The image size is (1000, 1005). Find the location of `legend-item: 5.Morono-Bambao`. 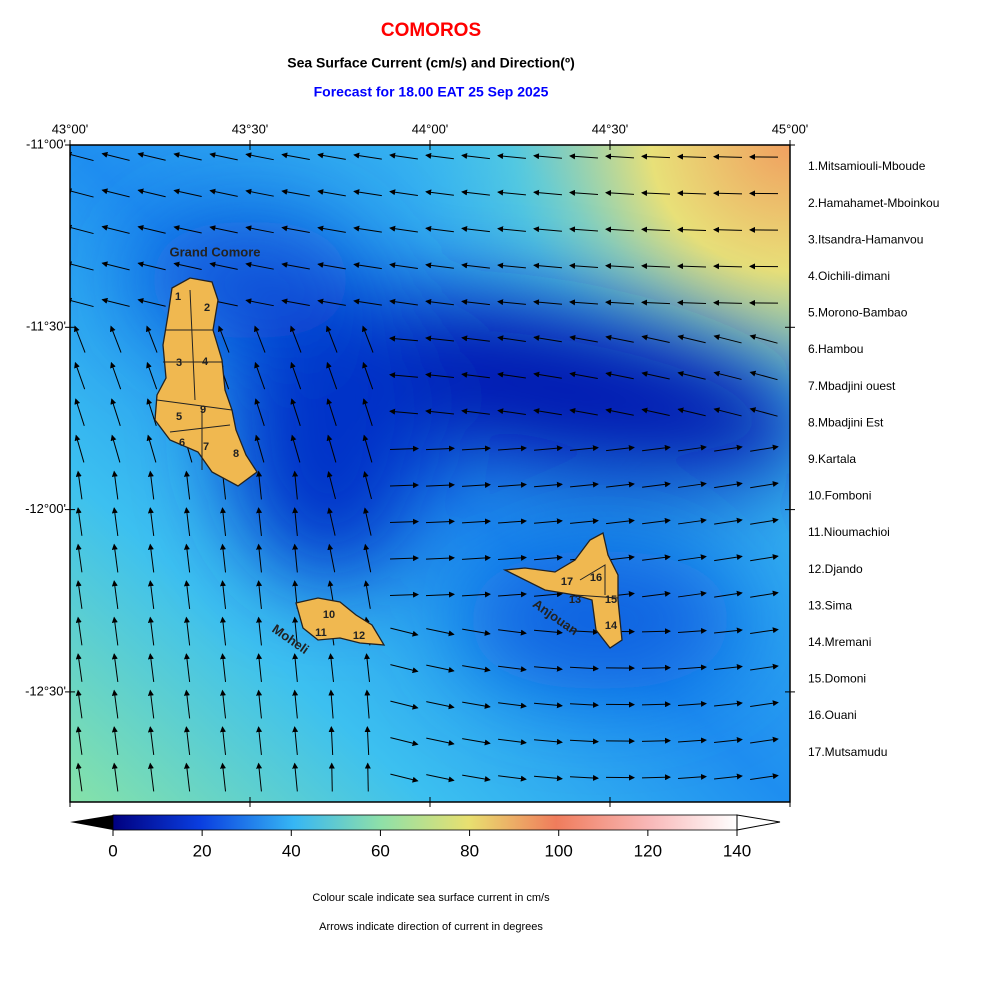

legend-item: 5.Morono-Bambao is located at coordinates (858, 313).